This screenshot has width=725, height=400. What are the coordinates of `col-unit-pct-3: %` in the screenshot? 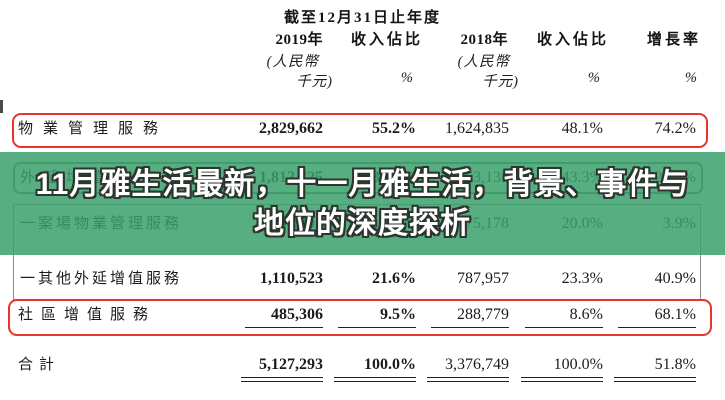 It's located at (691, 78).